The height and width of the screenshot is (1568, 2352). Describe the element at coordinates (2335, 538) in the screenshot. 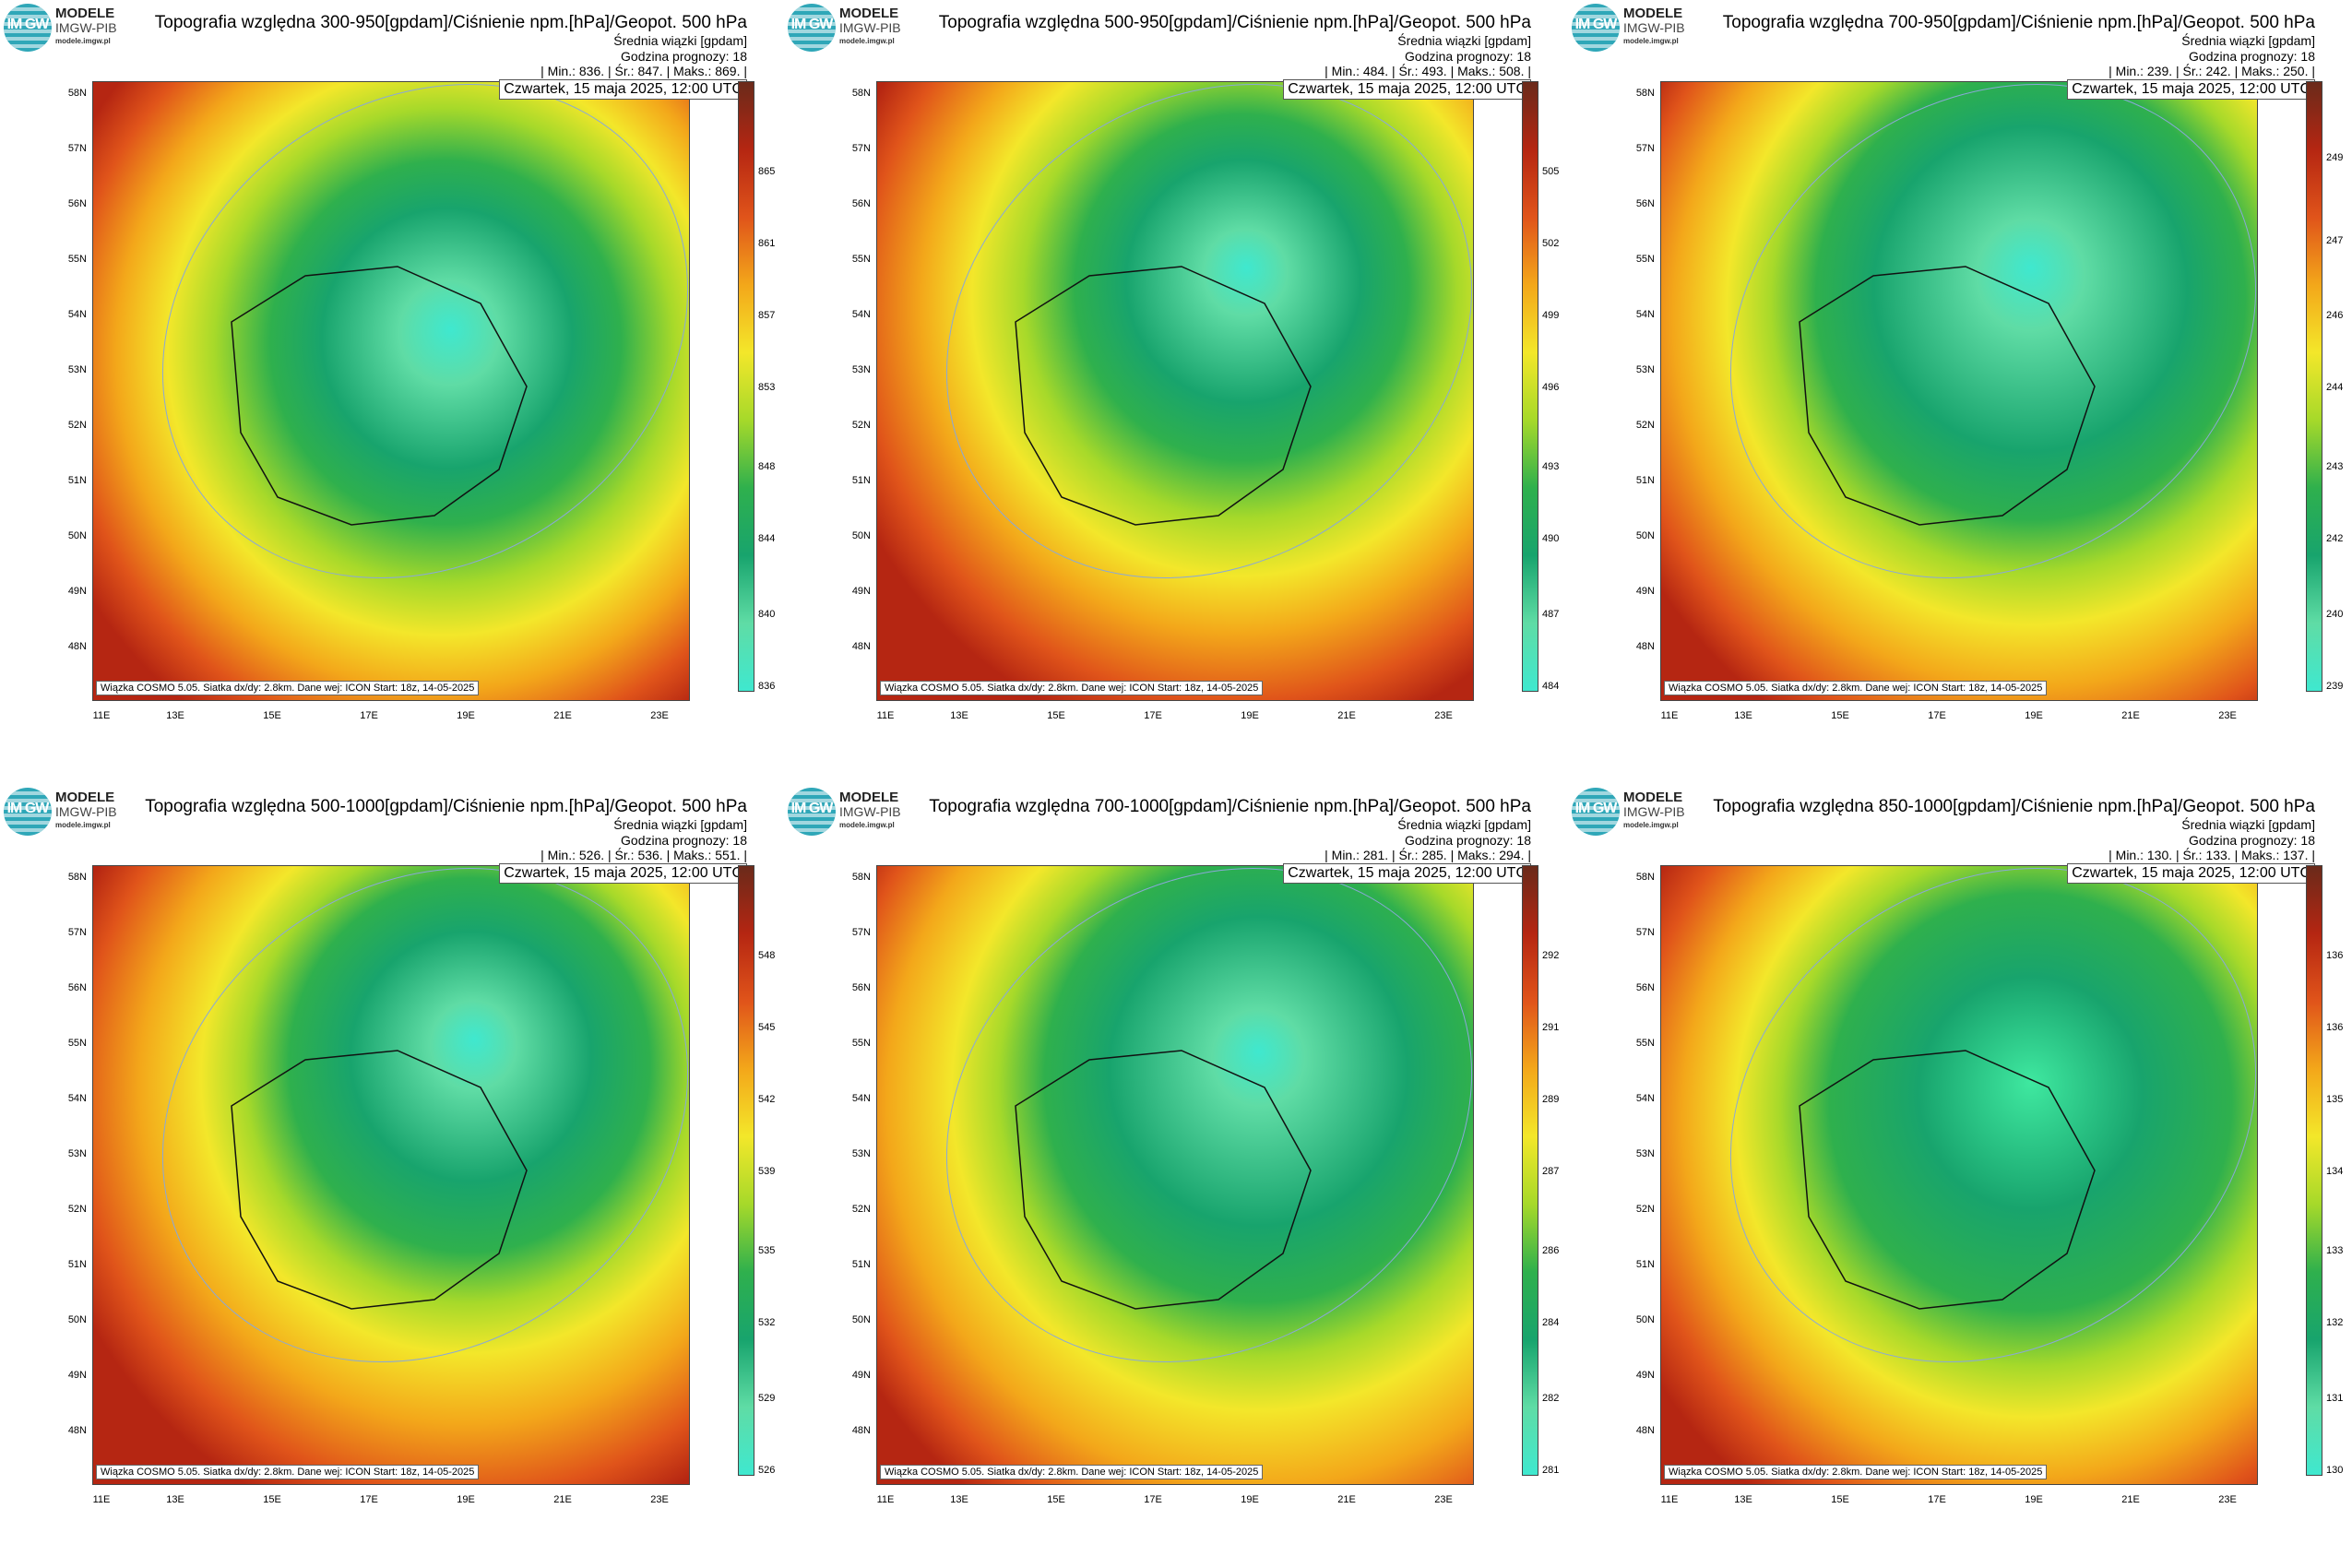

I see `colorbar-label: 242` at that location.